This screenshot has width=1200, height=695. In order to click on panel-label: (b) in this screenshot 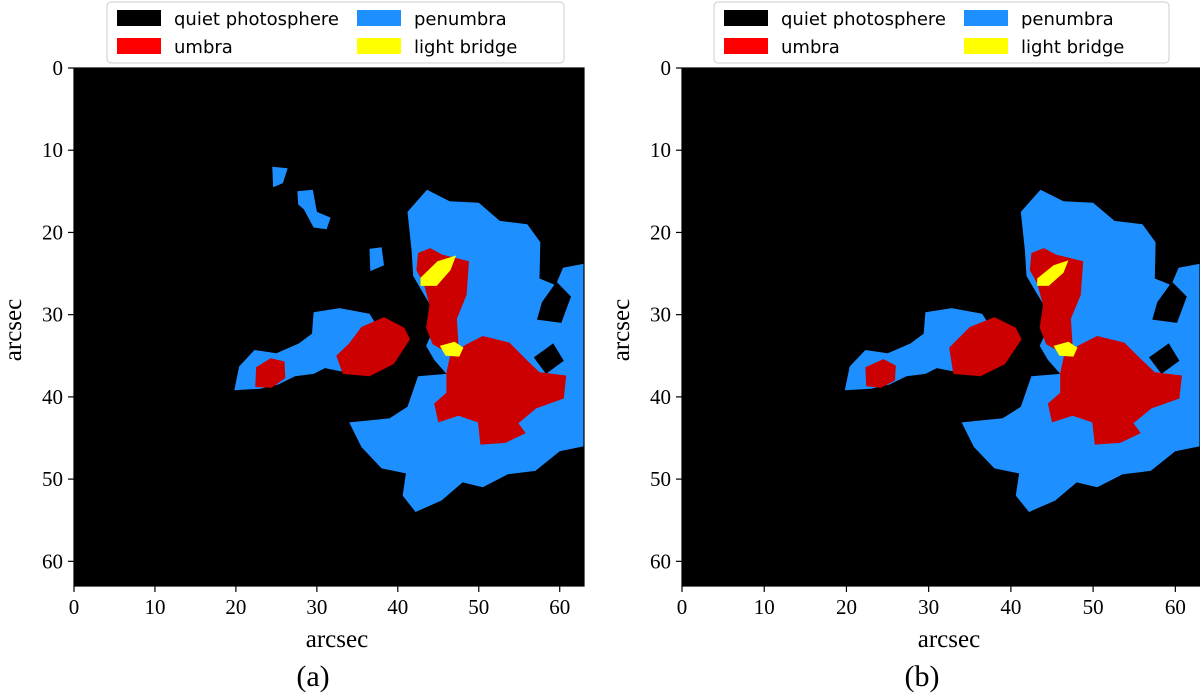, I will do `click(922, 676)`.